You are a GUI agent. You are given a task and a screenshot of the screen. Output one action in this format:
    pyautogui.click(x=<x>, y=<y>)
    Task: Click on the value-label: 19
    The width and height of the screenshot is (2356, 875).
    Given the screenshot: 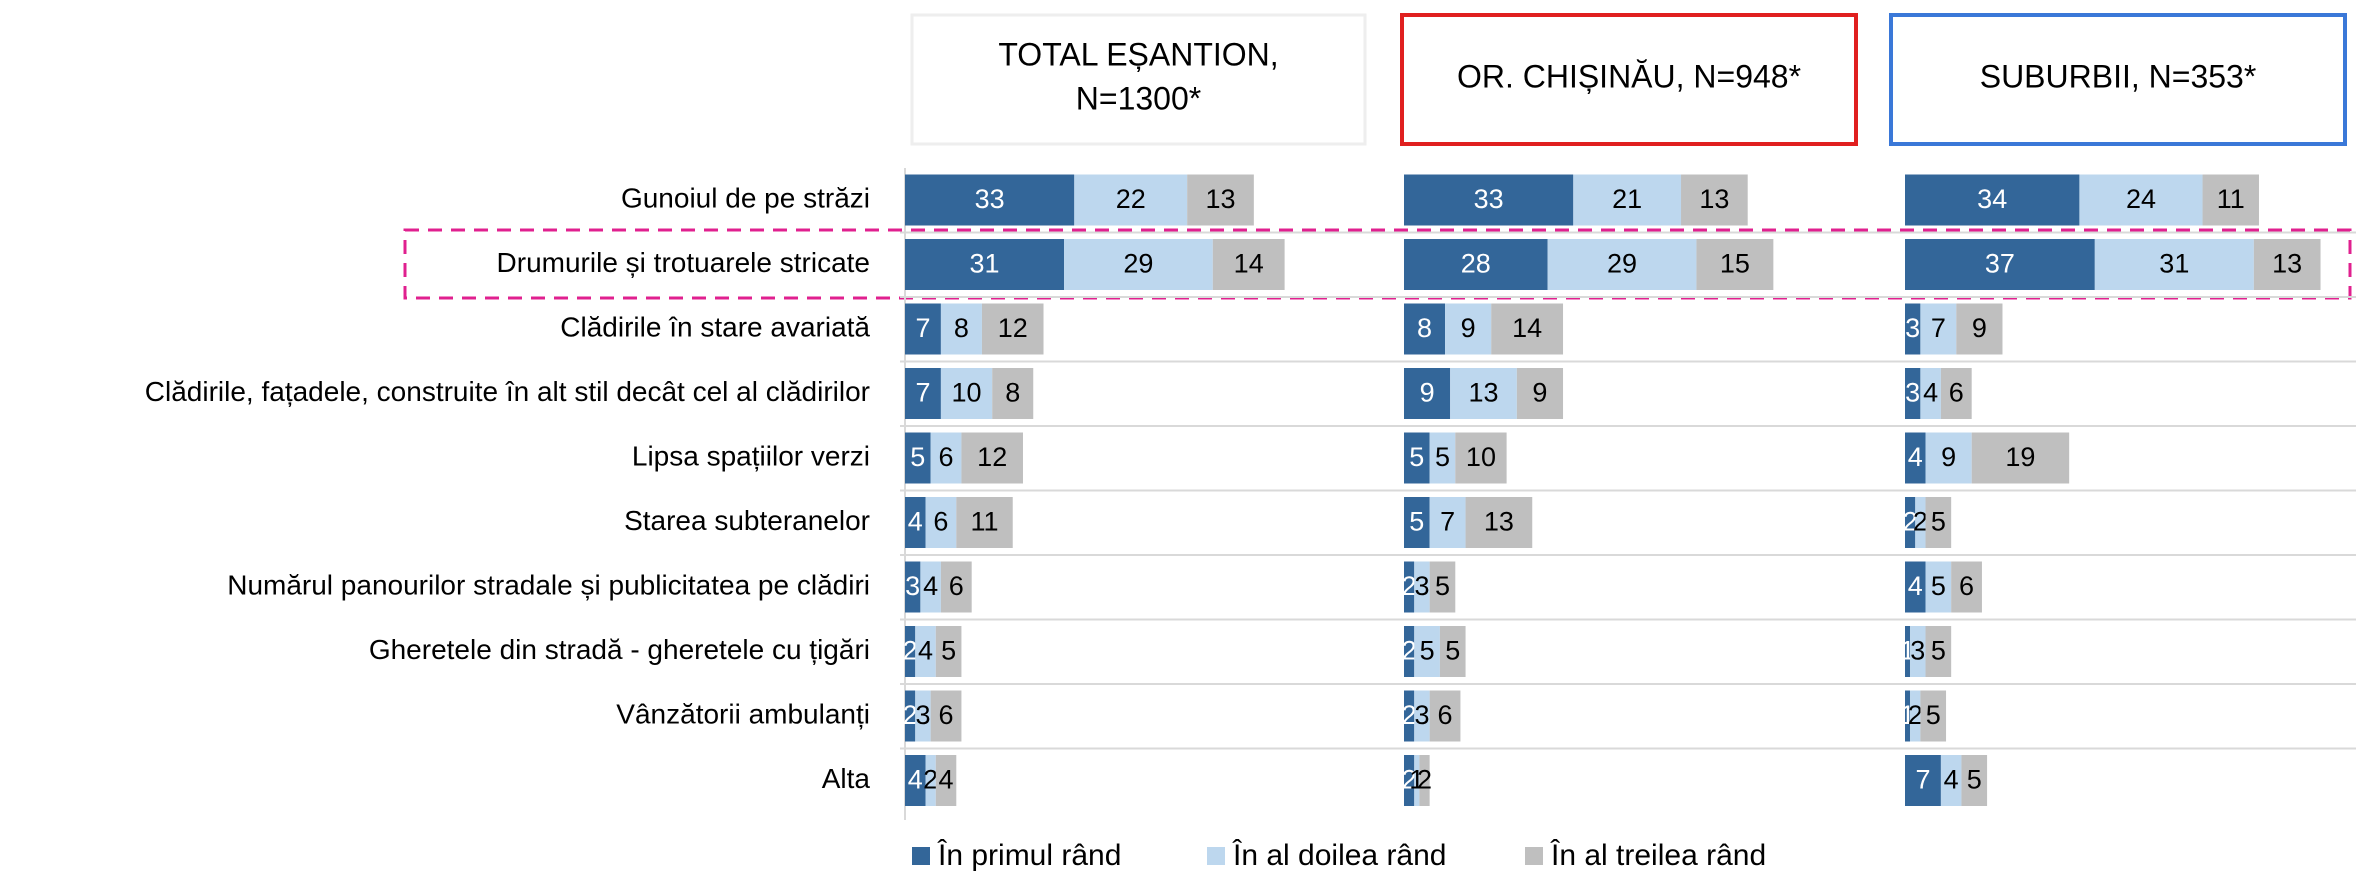 What is the action you would take?
    pyautogui.click(x=2020, y=457)
    